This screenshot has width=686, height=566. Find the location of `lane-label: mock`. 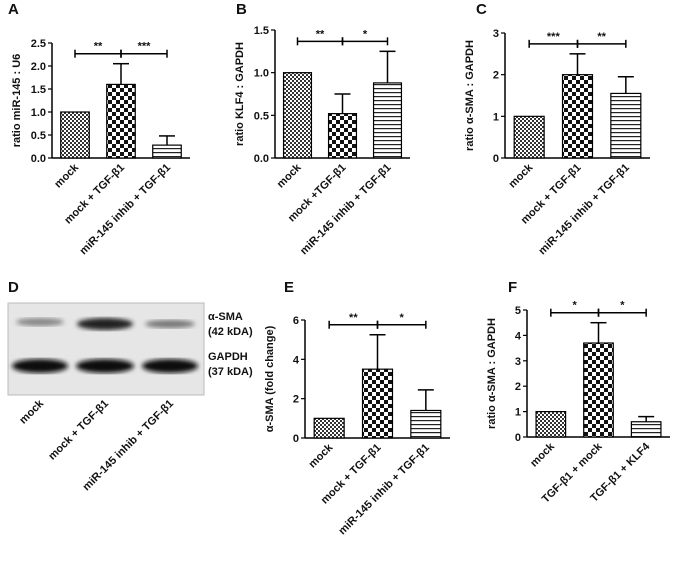

lane-label: mock is located at coordinates (31, 411).